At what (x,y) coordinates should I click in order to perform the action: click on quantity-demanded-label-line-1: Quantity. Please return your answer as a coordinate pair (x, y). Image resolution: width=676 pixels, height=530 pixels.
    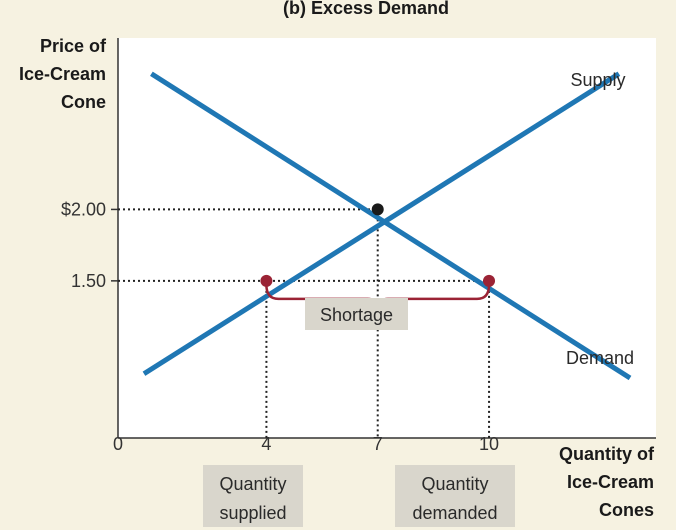
    Looking at the image, I should click on (454, 484).